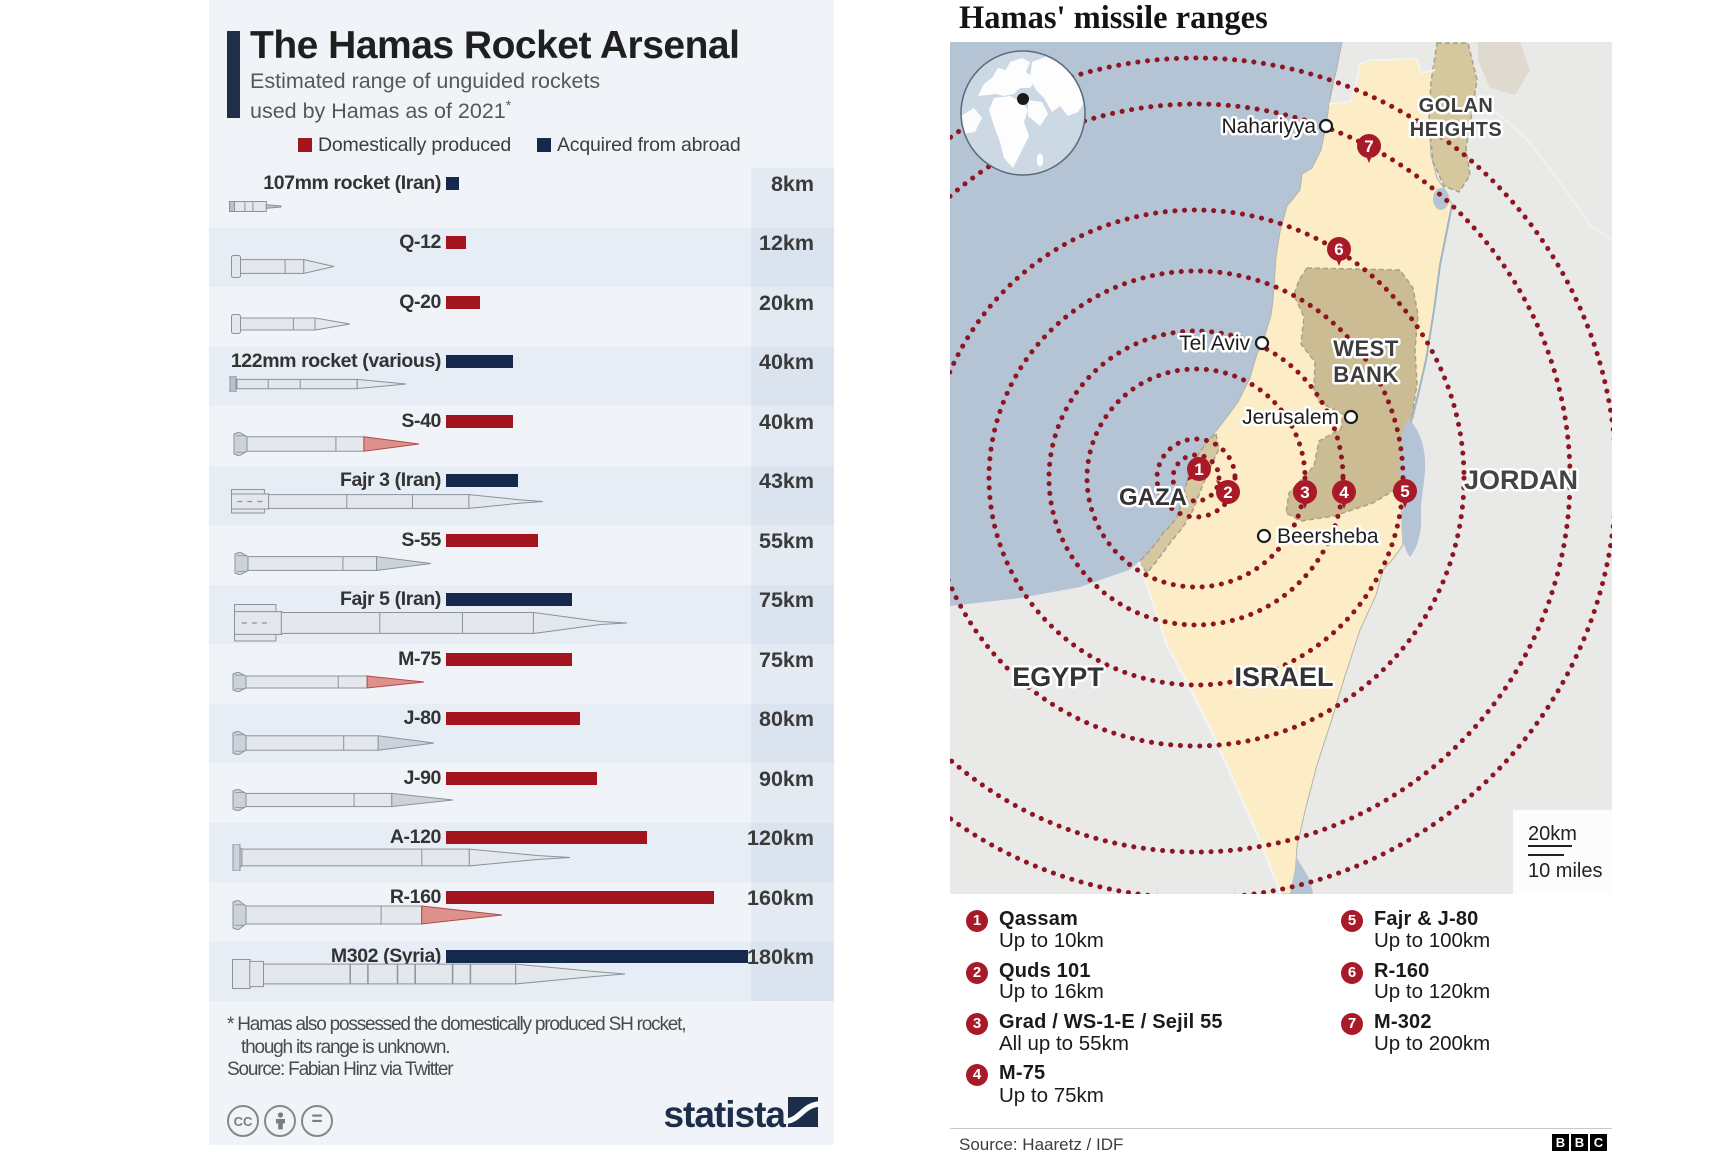 The height and width of the screenshot is (1155, 1732). I want to click on svg-text: 6, so click(1338, 249).